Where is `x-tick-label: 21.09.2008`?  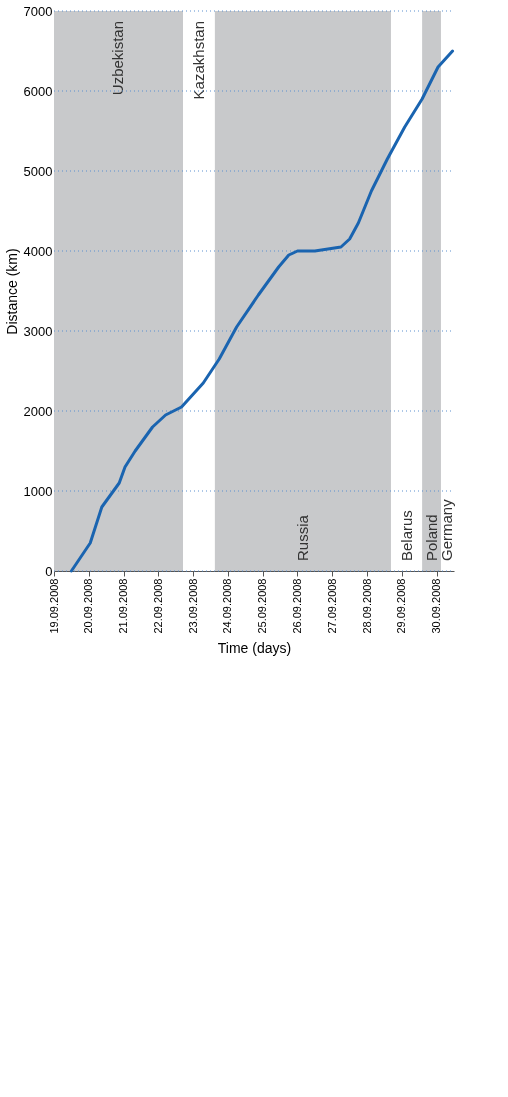
x-tick-label: 21.09.2008 is located at coordinates (123, 606).